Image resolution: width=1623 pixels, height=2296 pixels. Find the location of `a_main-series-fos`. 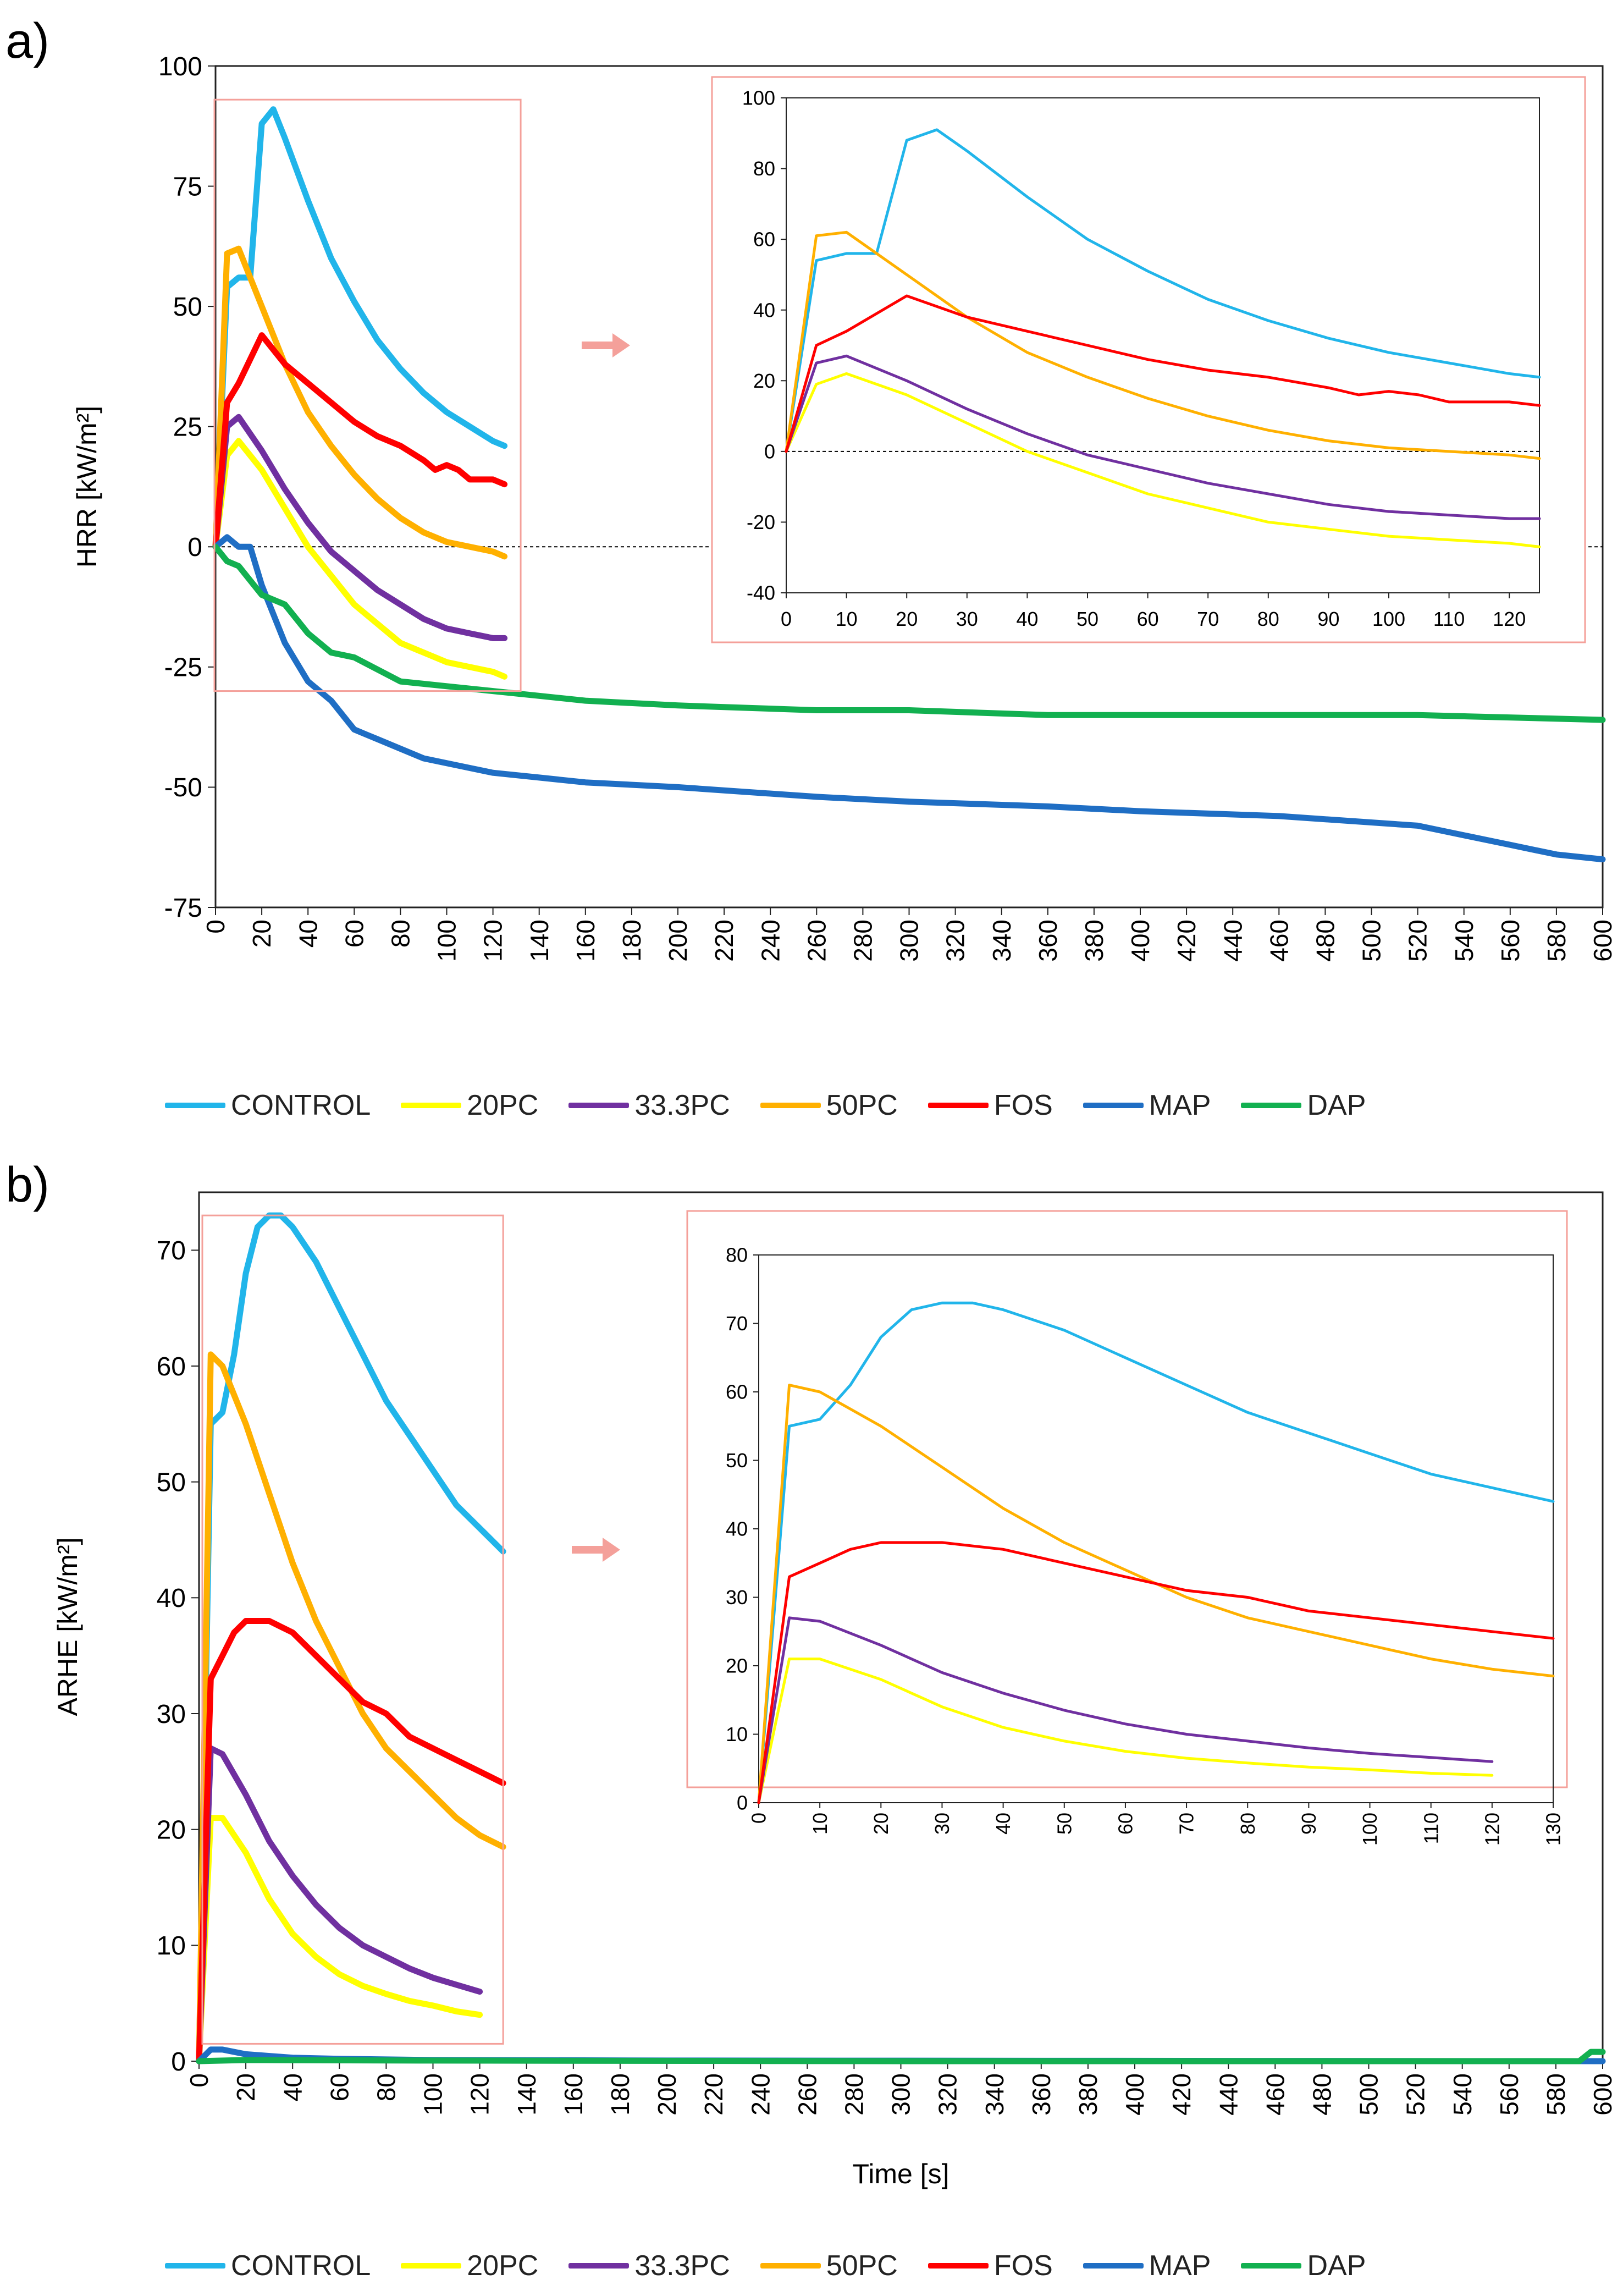

a_main-series-fos is located at coordinates (360, 441).